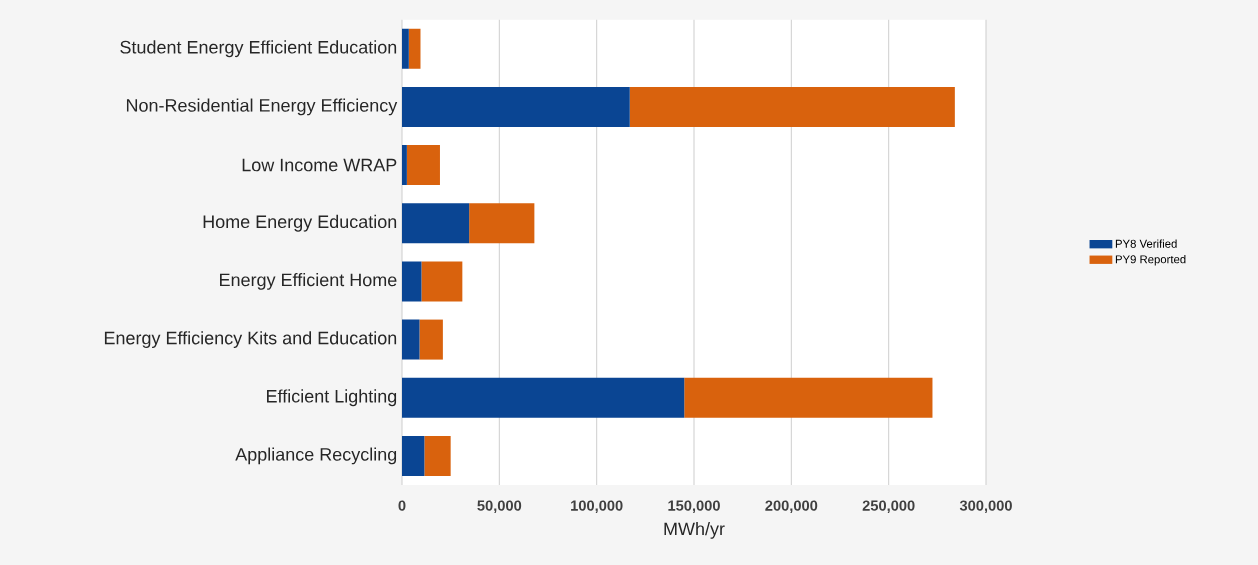 This screenshot has width=1258, height=565. I want to click on y-tick-label: Appliance Recycling, so click(316, 456).